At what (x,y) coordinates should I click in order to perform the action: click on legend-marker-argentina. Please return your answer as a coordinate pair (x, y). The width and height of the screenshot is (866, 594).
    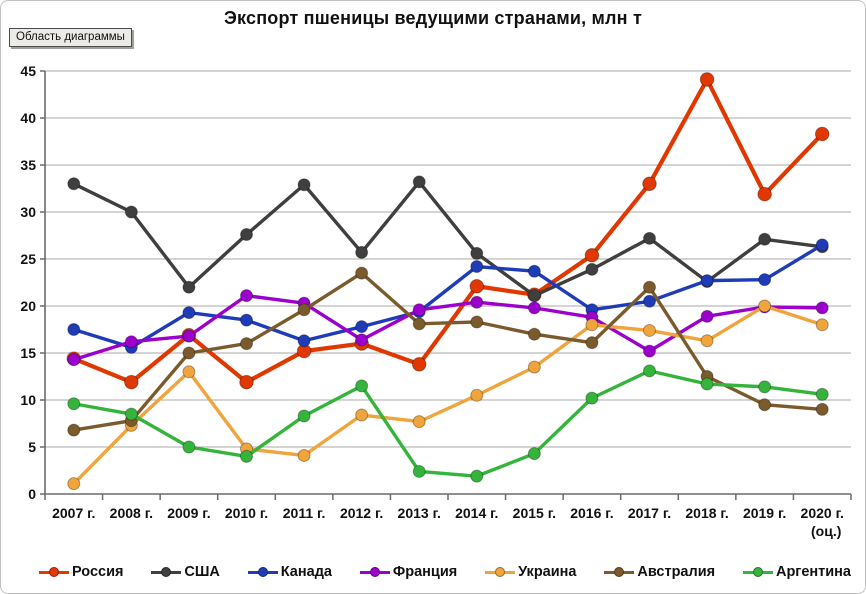
    Looking at the image, I should click on (757, 572).